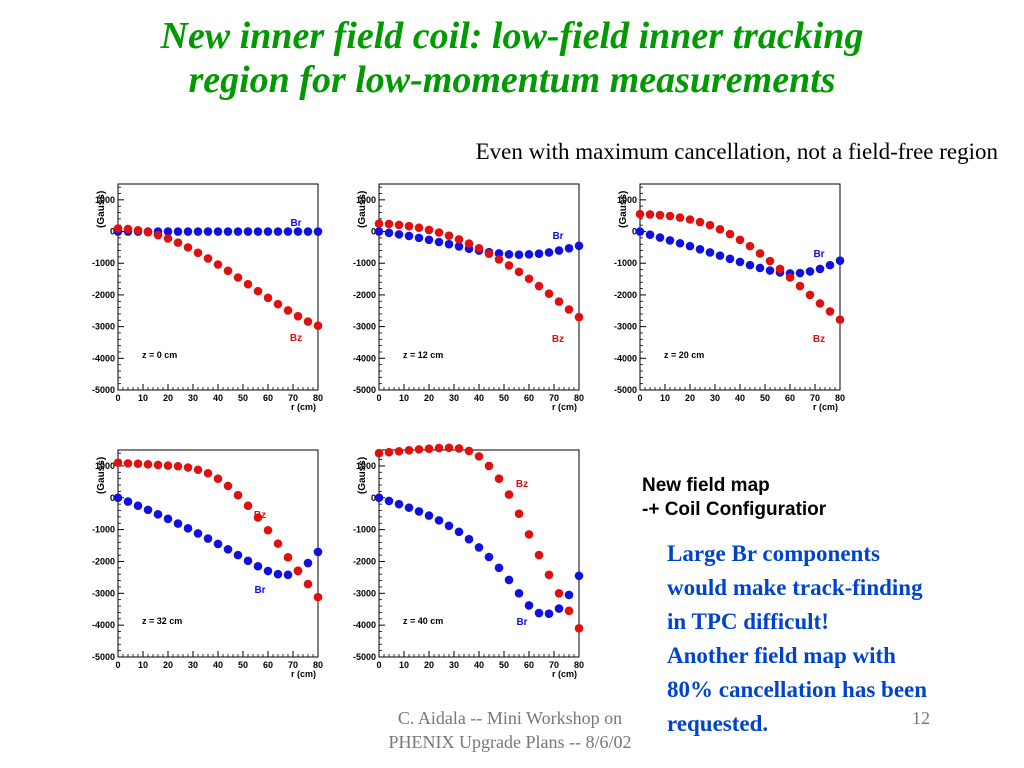  I want to click on series-label-br: Br, so click(259, 590).